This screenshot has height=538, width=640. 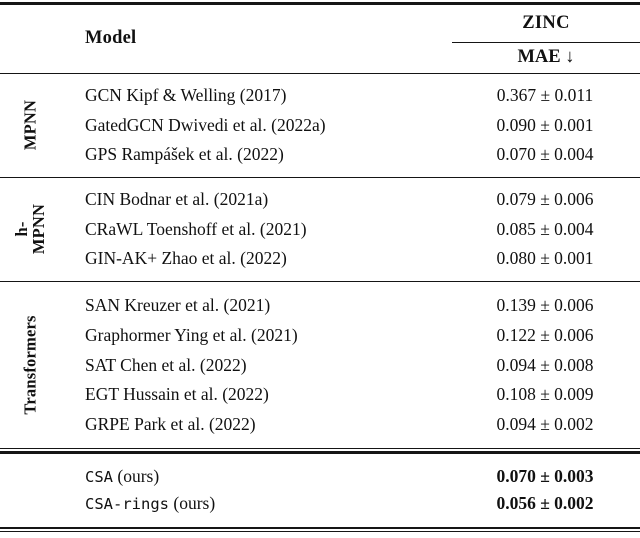 What do you see at coordinates (320, 527) in the screenshot?
I see `bottom-rule-thick` at bounding box center [320, 527].